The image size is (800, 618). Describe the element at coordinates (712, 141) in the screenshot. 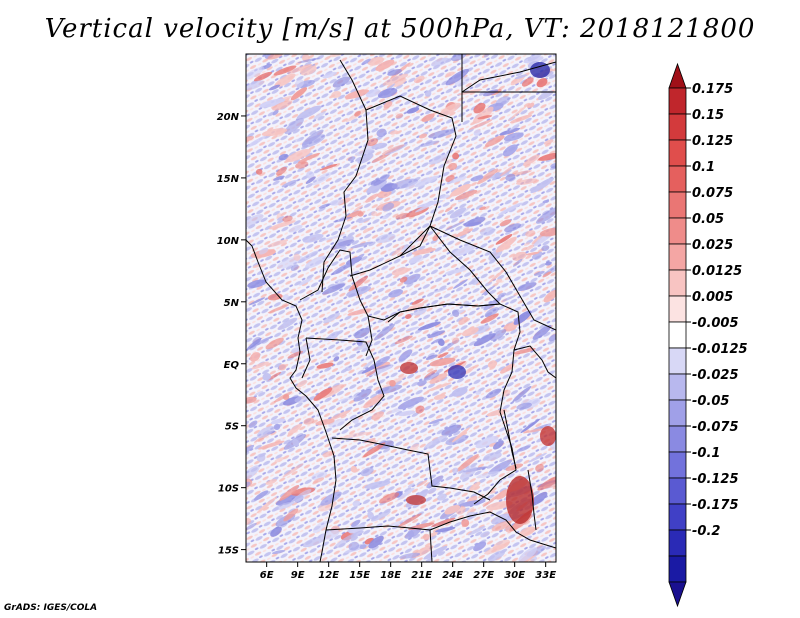

I see `colorbar-label: 0.125` at that location.